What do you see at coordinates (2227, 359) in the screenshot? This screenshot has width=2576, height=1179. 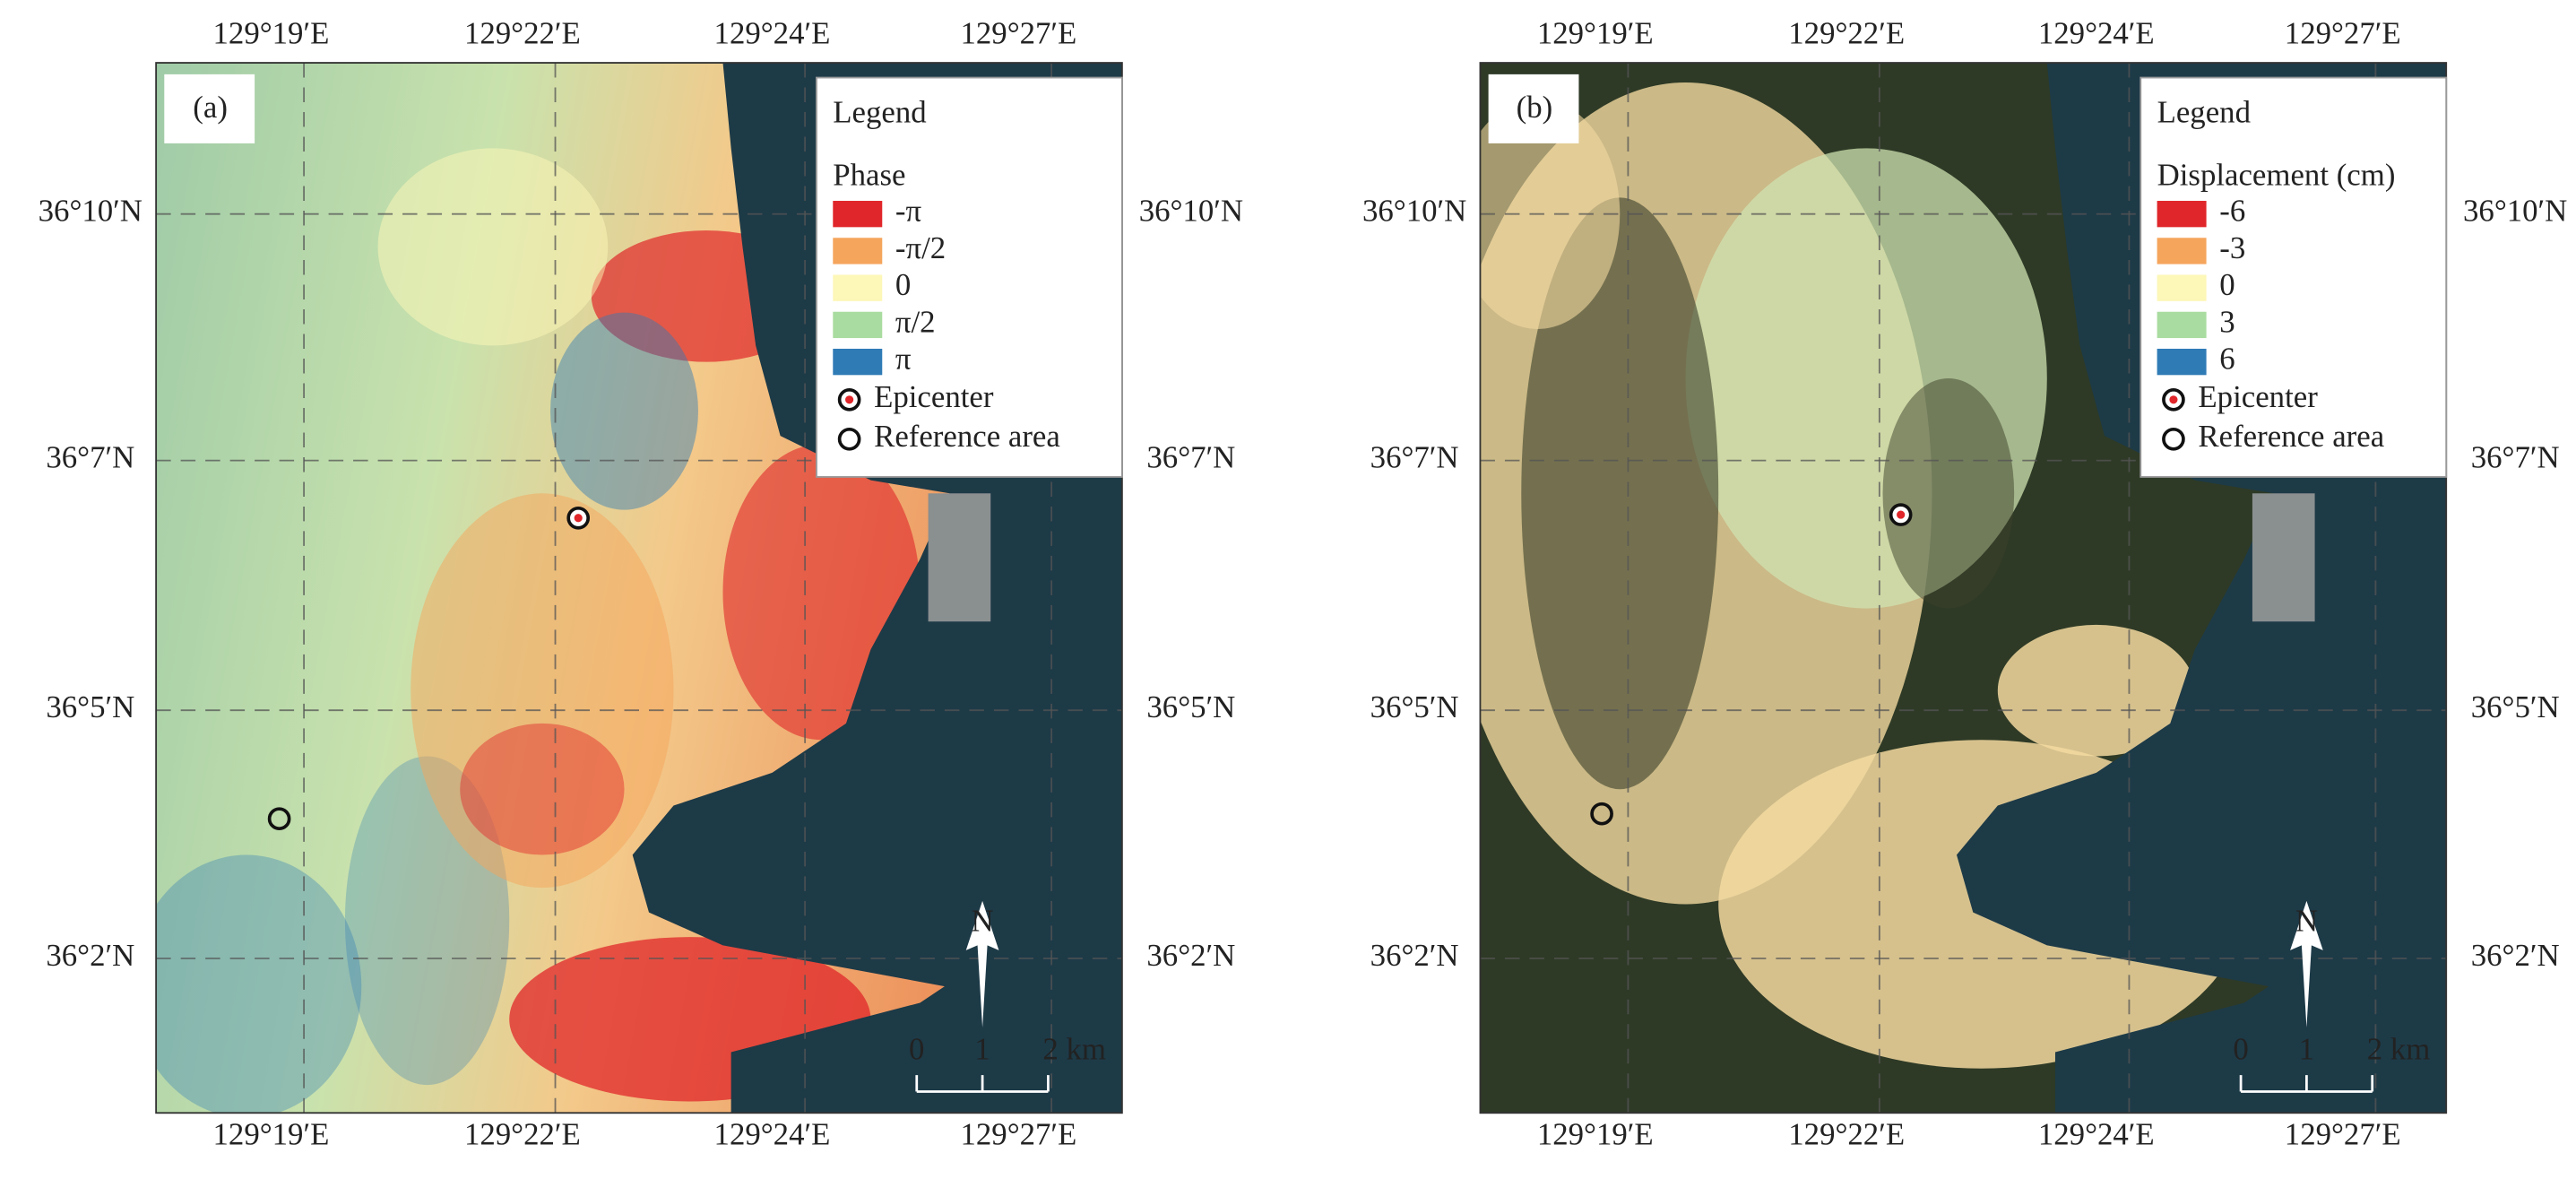 I see `legend-label: 6` at bounding box center [2227, 359].